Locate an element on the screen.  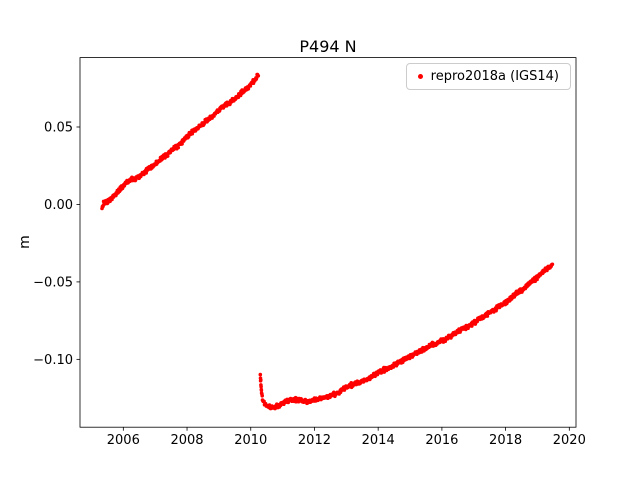
legend-entry-label: repro2018a (IGS14) is located at coordinates (494, 76).